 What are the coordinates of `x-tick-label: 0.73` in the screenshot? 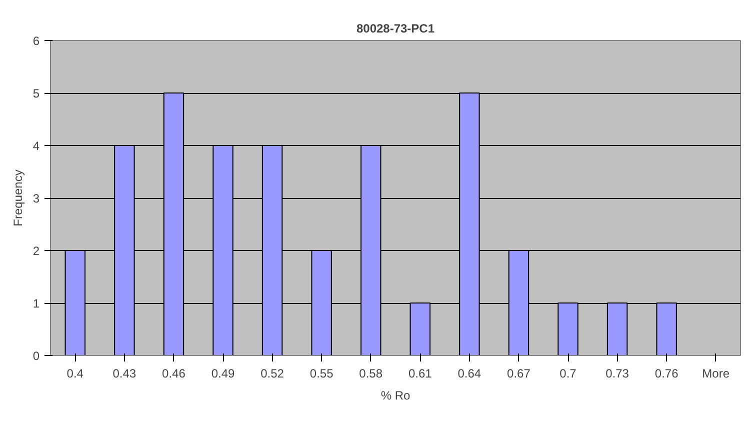 It's located at (618, 373).